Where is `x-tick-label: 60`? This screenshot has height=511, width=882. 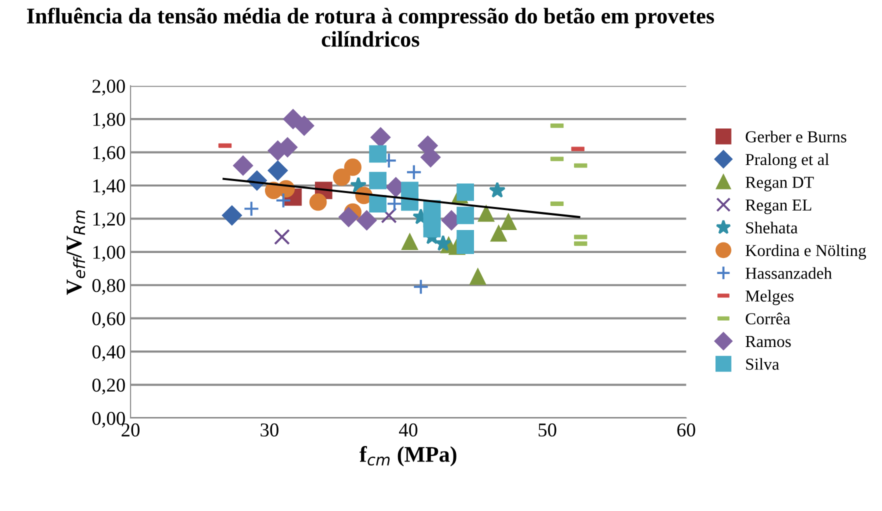 x-tick-label: 60 is located at coordinates (686, 430).